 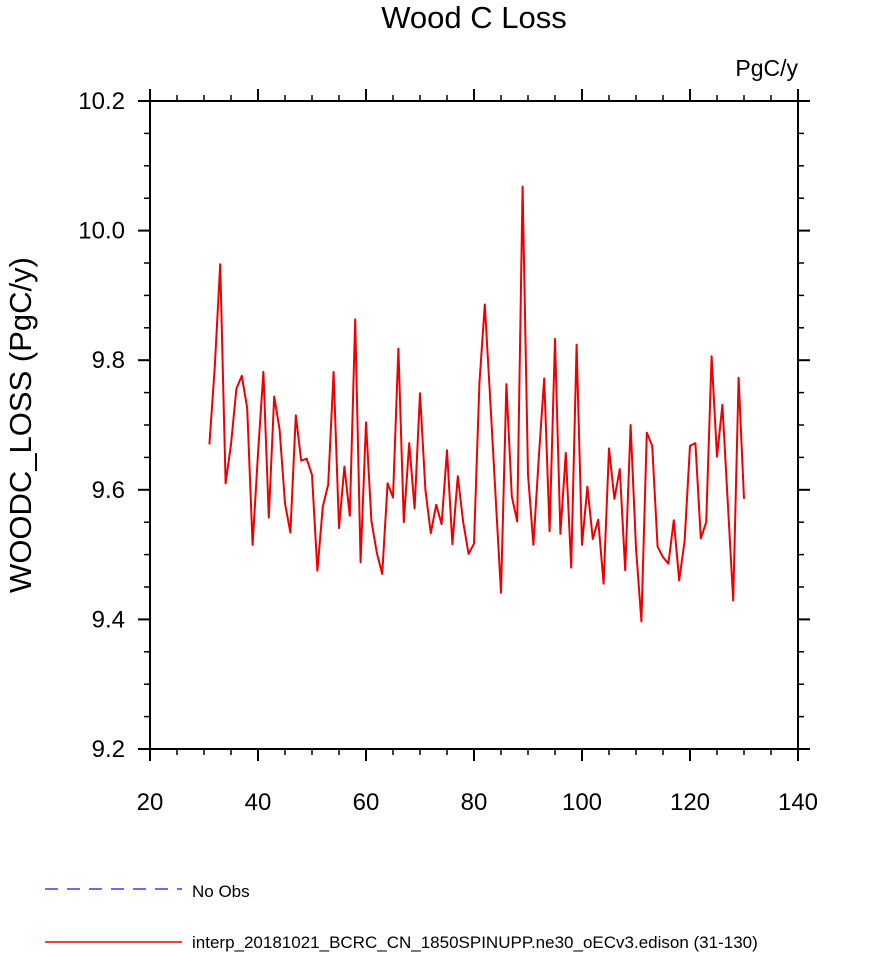 I want to click on x-tick-label: 100, so click(x=582, y=802).